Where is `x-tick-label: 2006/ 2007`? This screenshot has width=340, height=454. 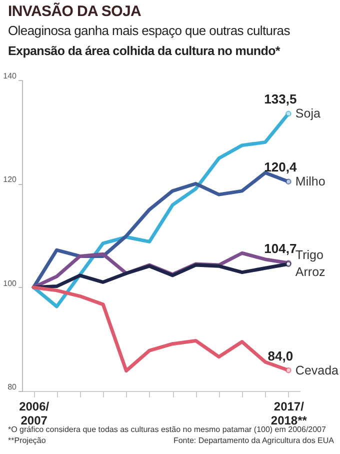 x-tick-label: 2006/ 2007 is located at coordinates (34, 414).